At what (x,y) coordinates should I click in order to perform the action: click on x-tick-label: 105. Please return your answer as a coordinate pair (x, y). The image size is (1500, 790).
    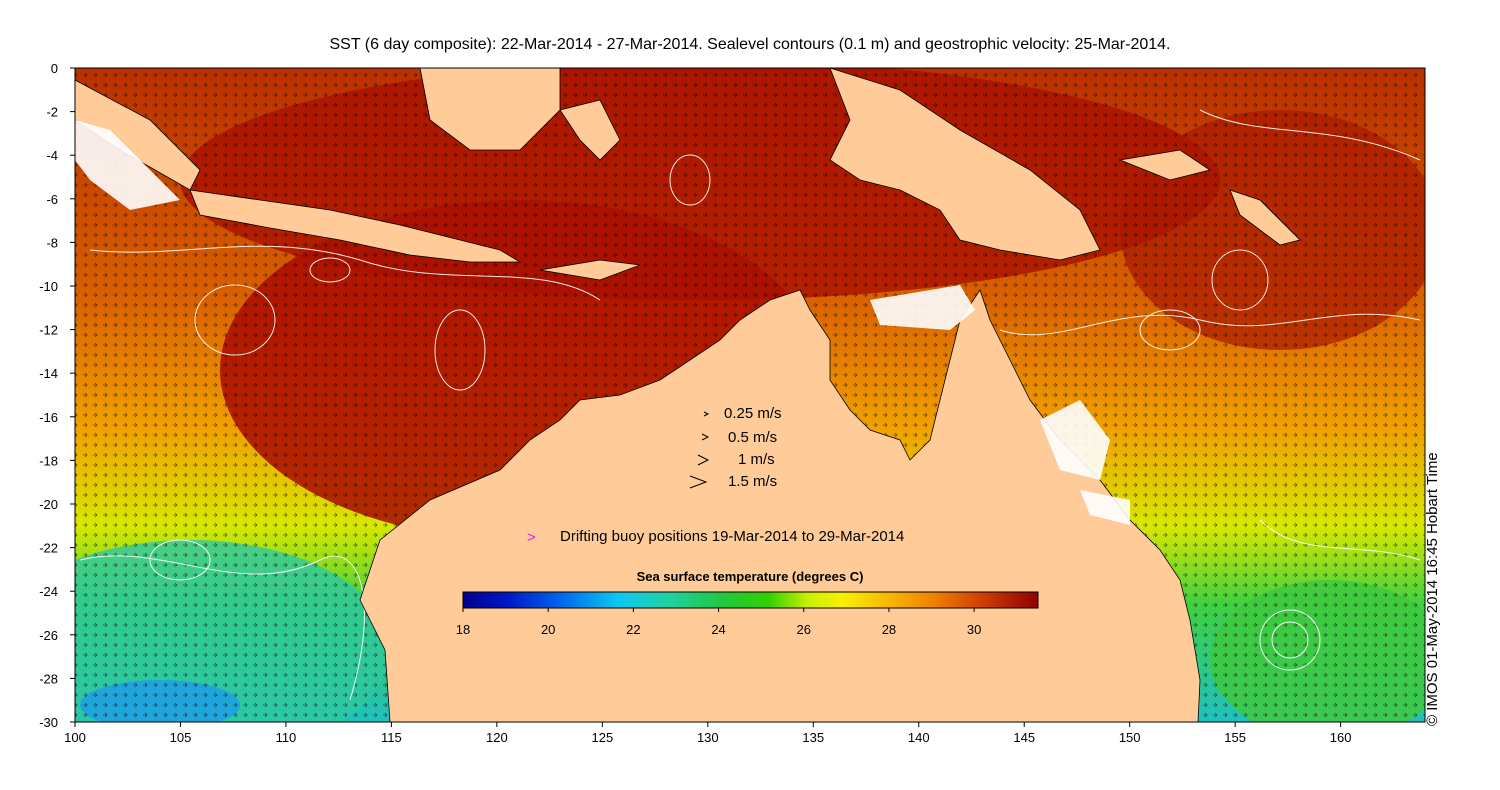
    Looking at the image, I should click on (181, 737).